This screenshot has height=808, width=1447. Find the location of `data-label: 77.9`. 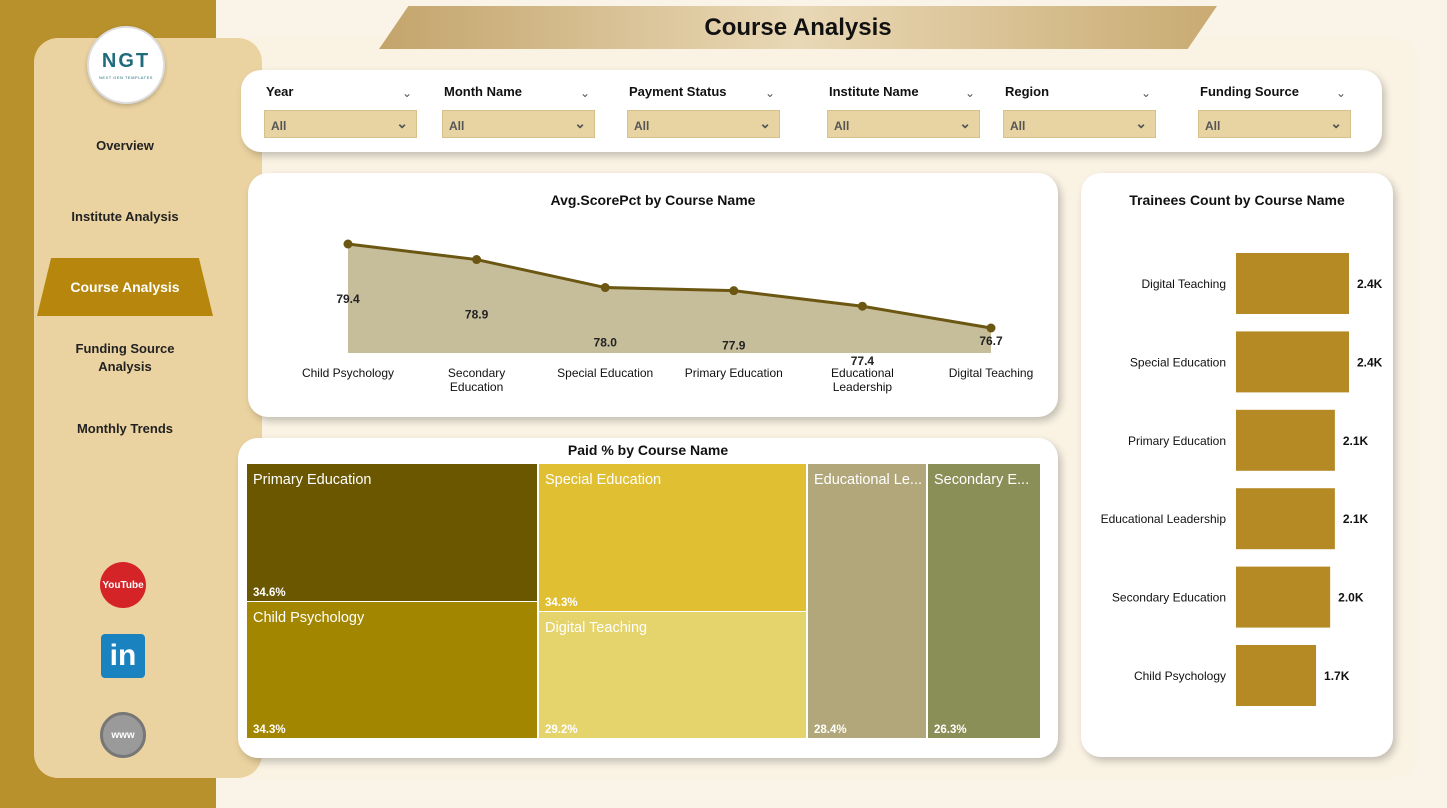

data-label: 77.9 is located at coordinates (734, 346).